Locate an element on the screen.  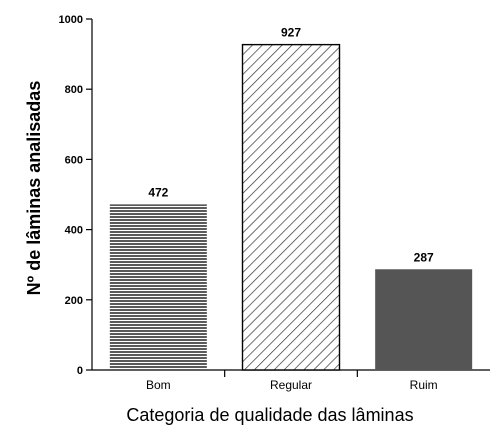
x-tick-label: Bom is located at coordinates (158, 385).